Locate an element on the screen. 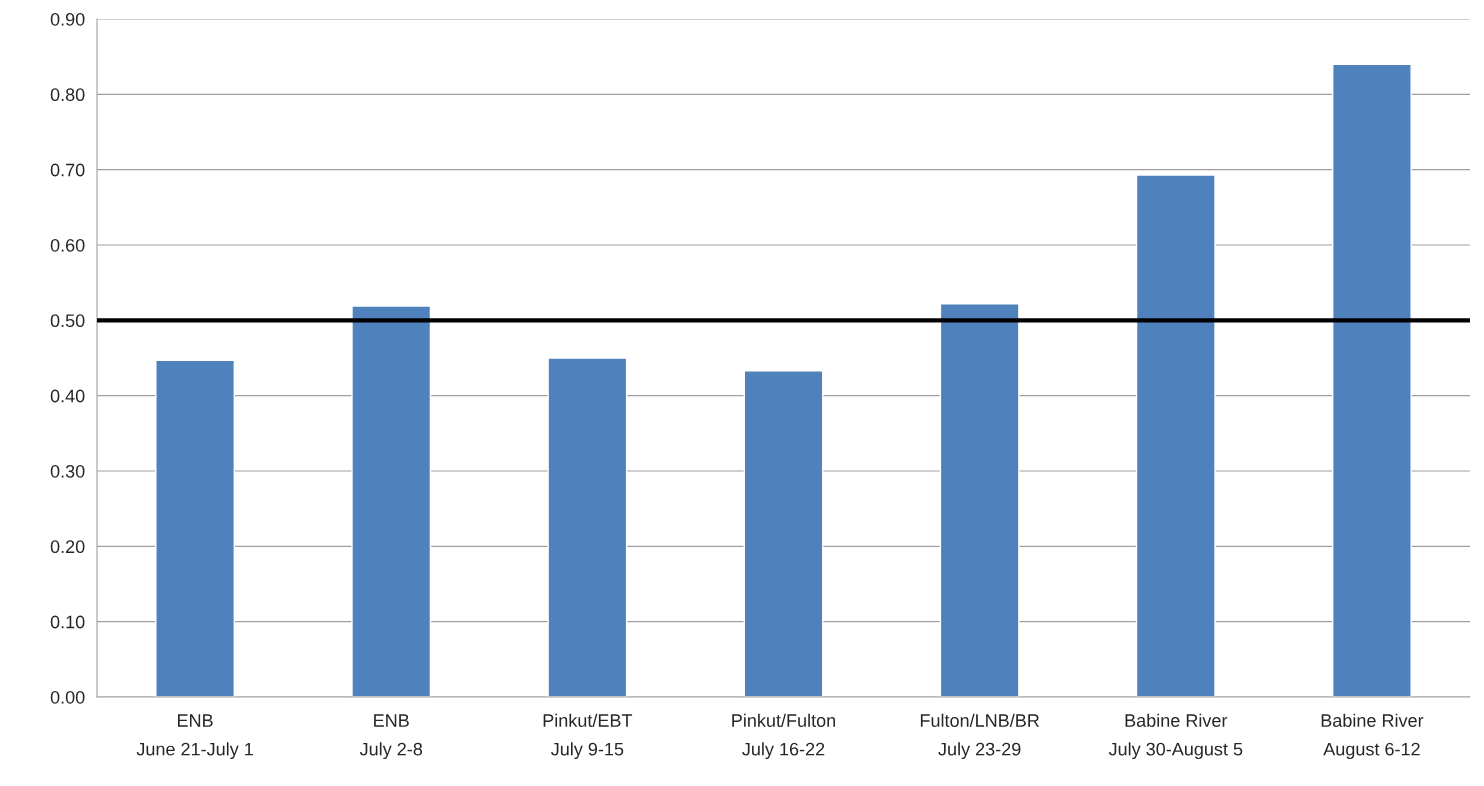 The height and width of the screenshot is (786, 1484). y-tick-label: 0.50 is located at coordinates (67, 321).